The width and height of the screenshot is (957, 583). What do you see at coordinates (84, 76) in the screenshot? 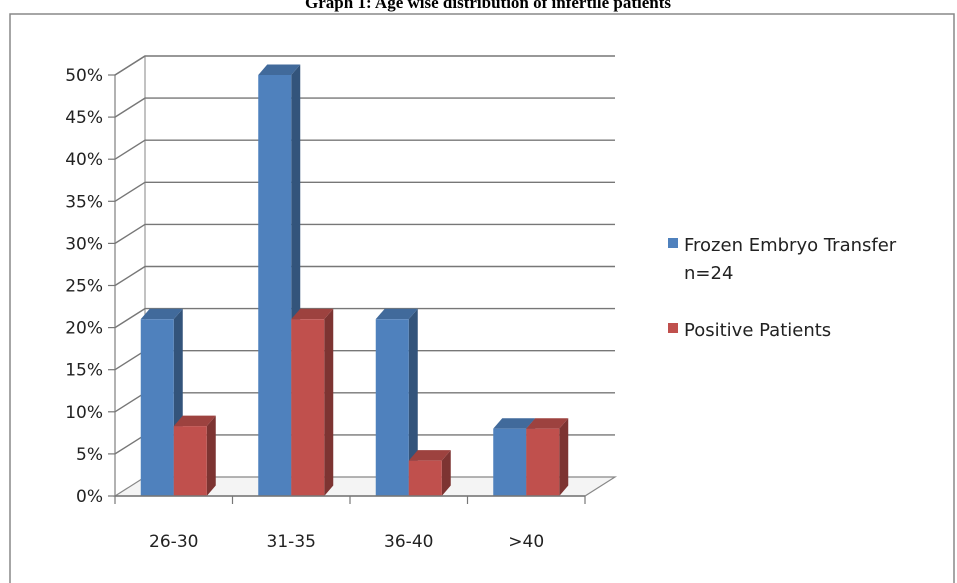
I see `y-tick-label: 50%` at bounding box center [84, 76].